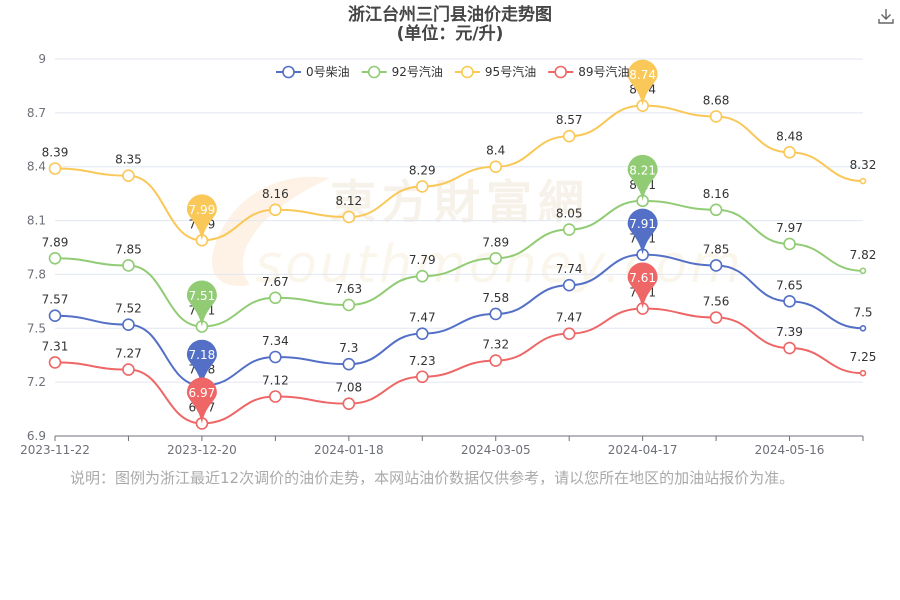 Image resolution: width=900 pixels, height=600 pixels. I want to click on data-label: 8.29, so click(422, 170).